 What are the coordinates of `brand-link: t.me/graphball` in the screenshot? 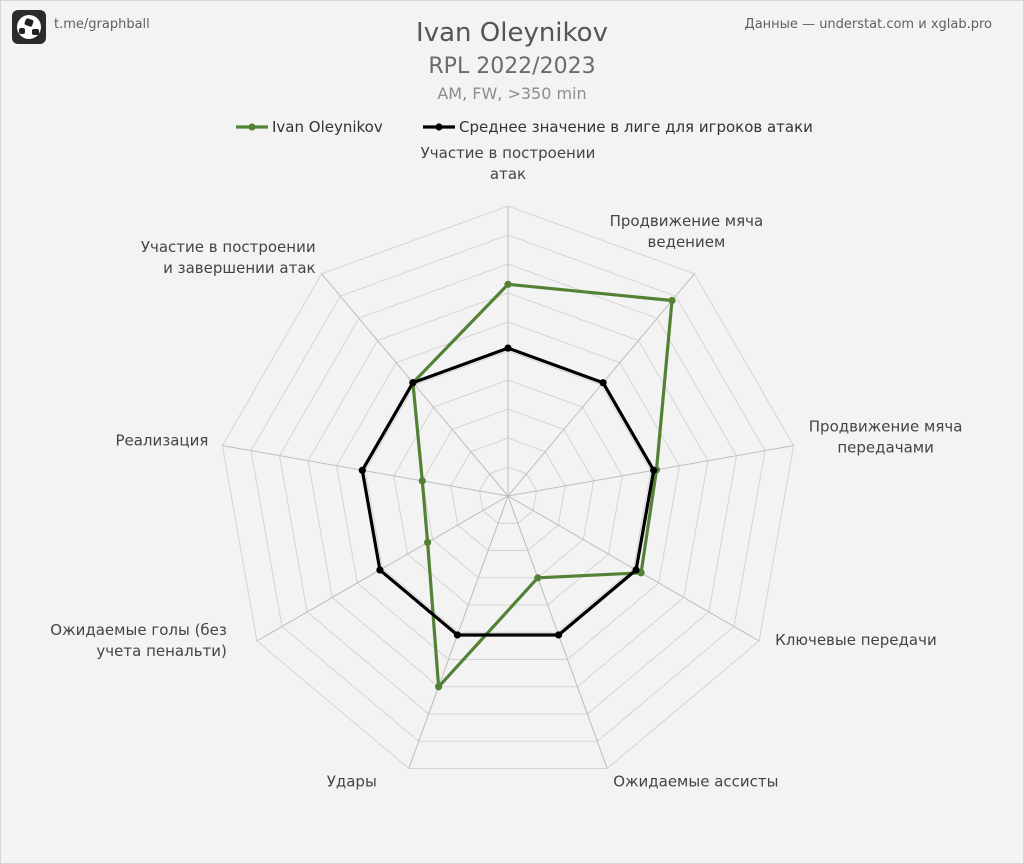 It's located at (102, 24).